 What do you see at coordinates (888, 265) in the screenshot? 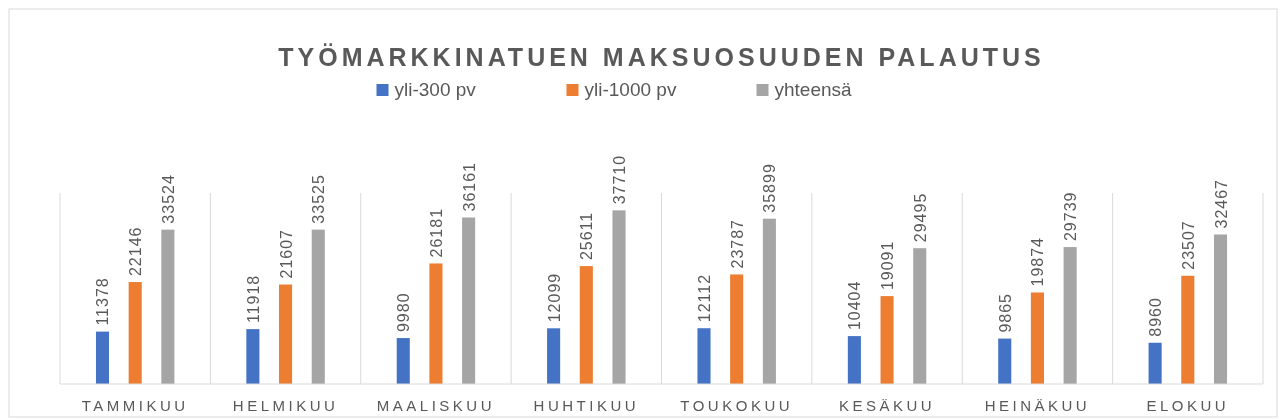
I see `data-label: 19091` at bounding box center [888, 265].